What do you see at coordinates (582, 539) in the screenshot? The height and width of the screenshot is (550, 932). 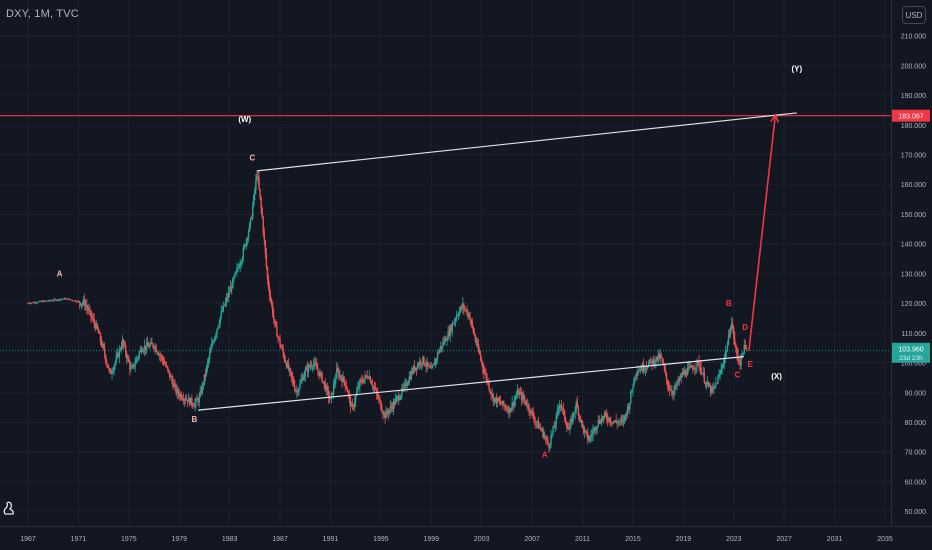 I see `time-tick-label: 2011` at bounding box center [582, 539].